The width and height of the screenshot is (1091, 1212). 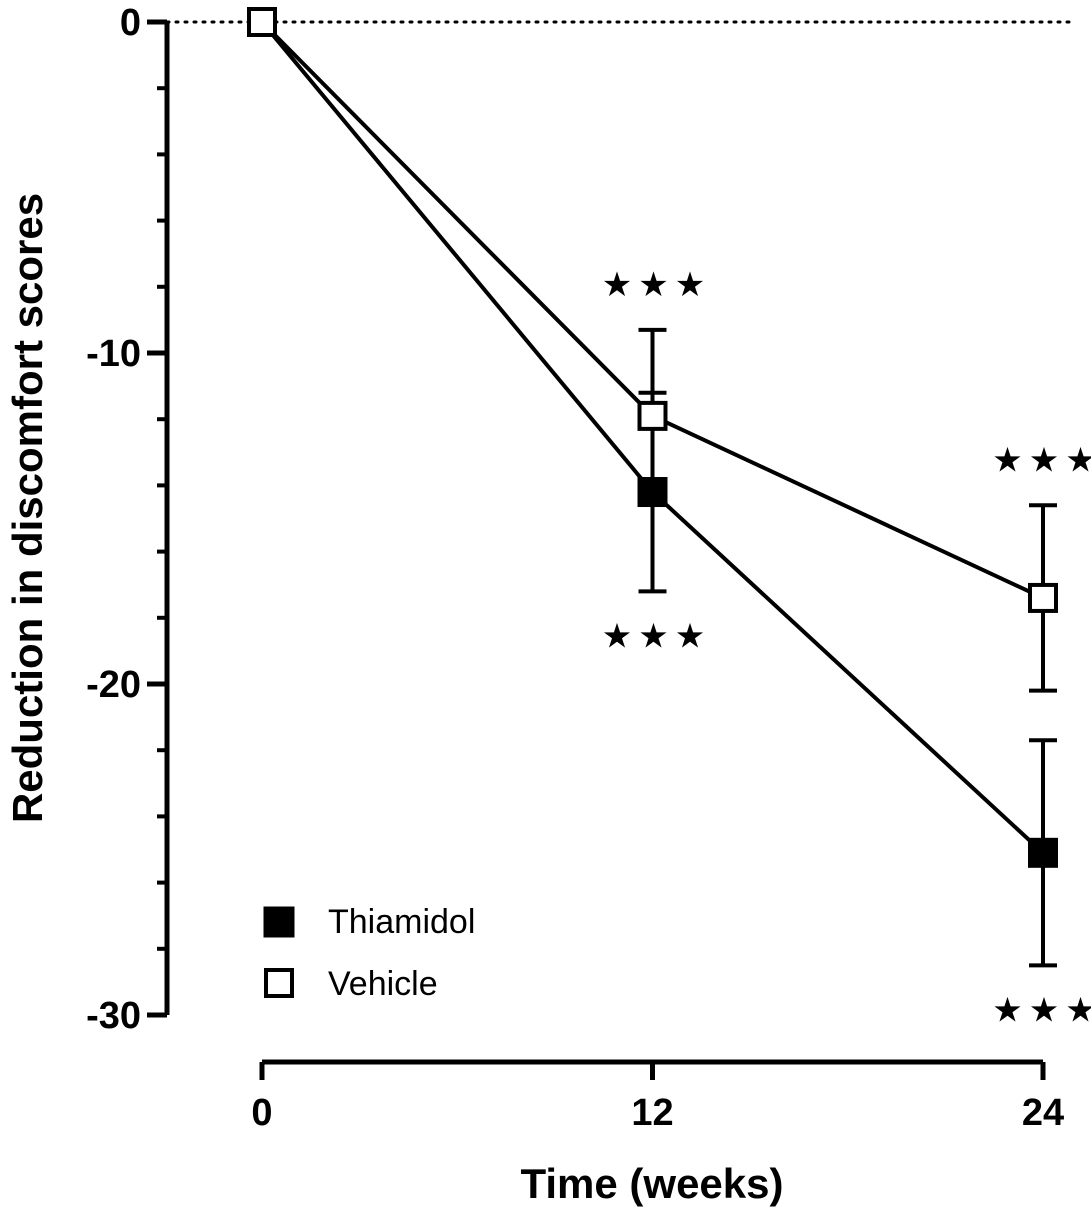 What do you see at coordinates (113, 1016) in the screenshot?
I see `y-tick-label: -30` at bounding box center [113, 1016].